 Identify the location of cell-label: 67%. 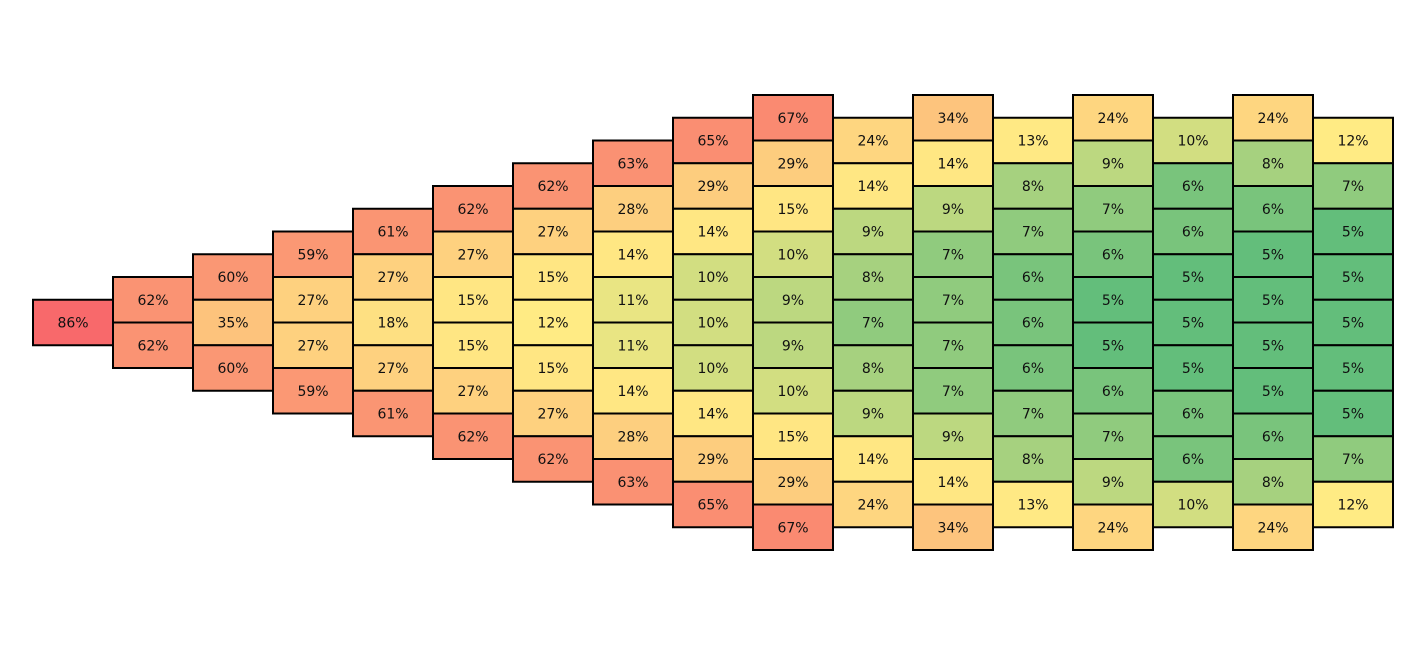
(792, 528).